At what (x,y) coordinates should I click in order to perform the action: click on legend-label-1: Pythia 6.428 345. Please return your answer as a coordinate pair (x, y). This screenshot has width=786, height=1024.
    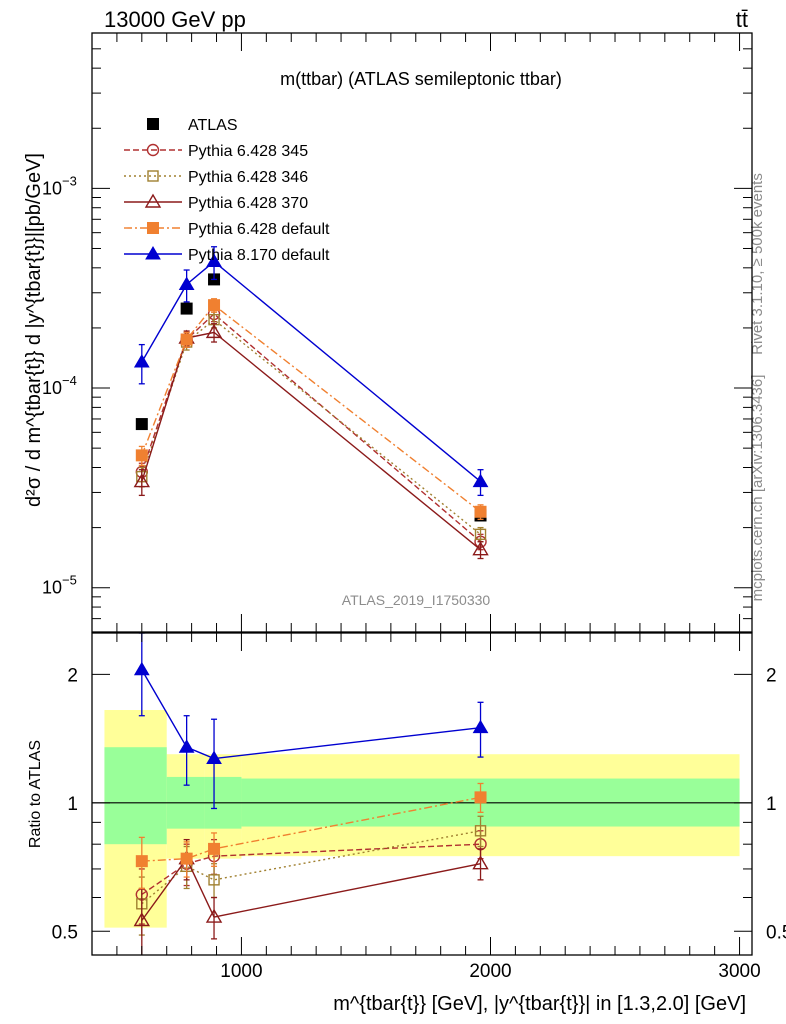
    Looking at the image, I should click on (248, 151).